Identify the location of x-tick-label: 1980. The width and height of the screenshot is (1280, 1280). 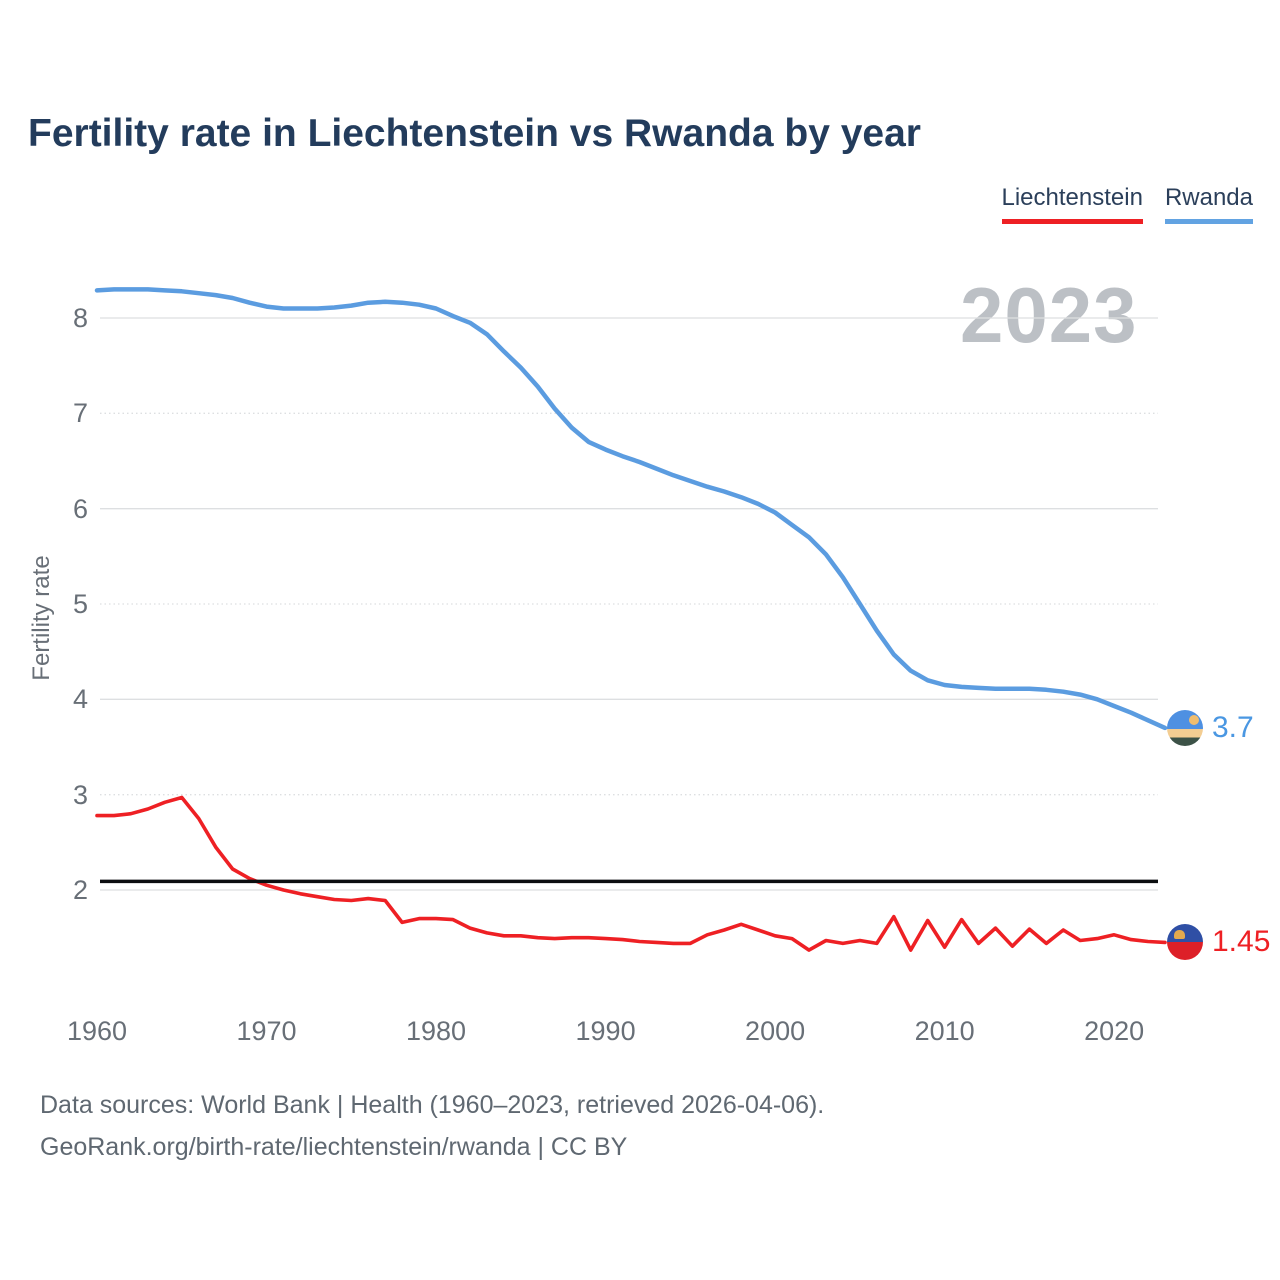
(436, 1031).